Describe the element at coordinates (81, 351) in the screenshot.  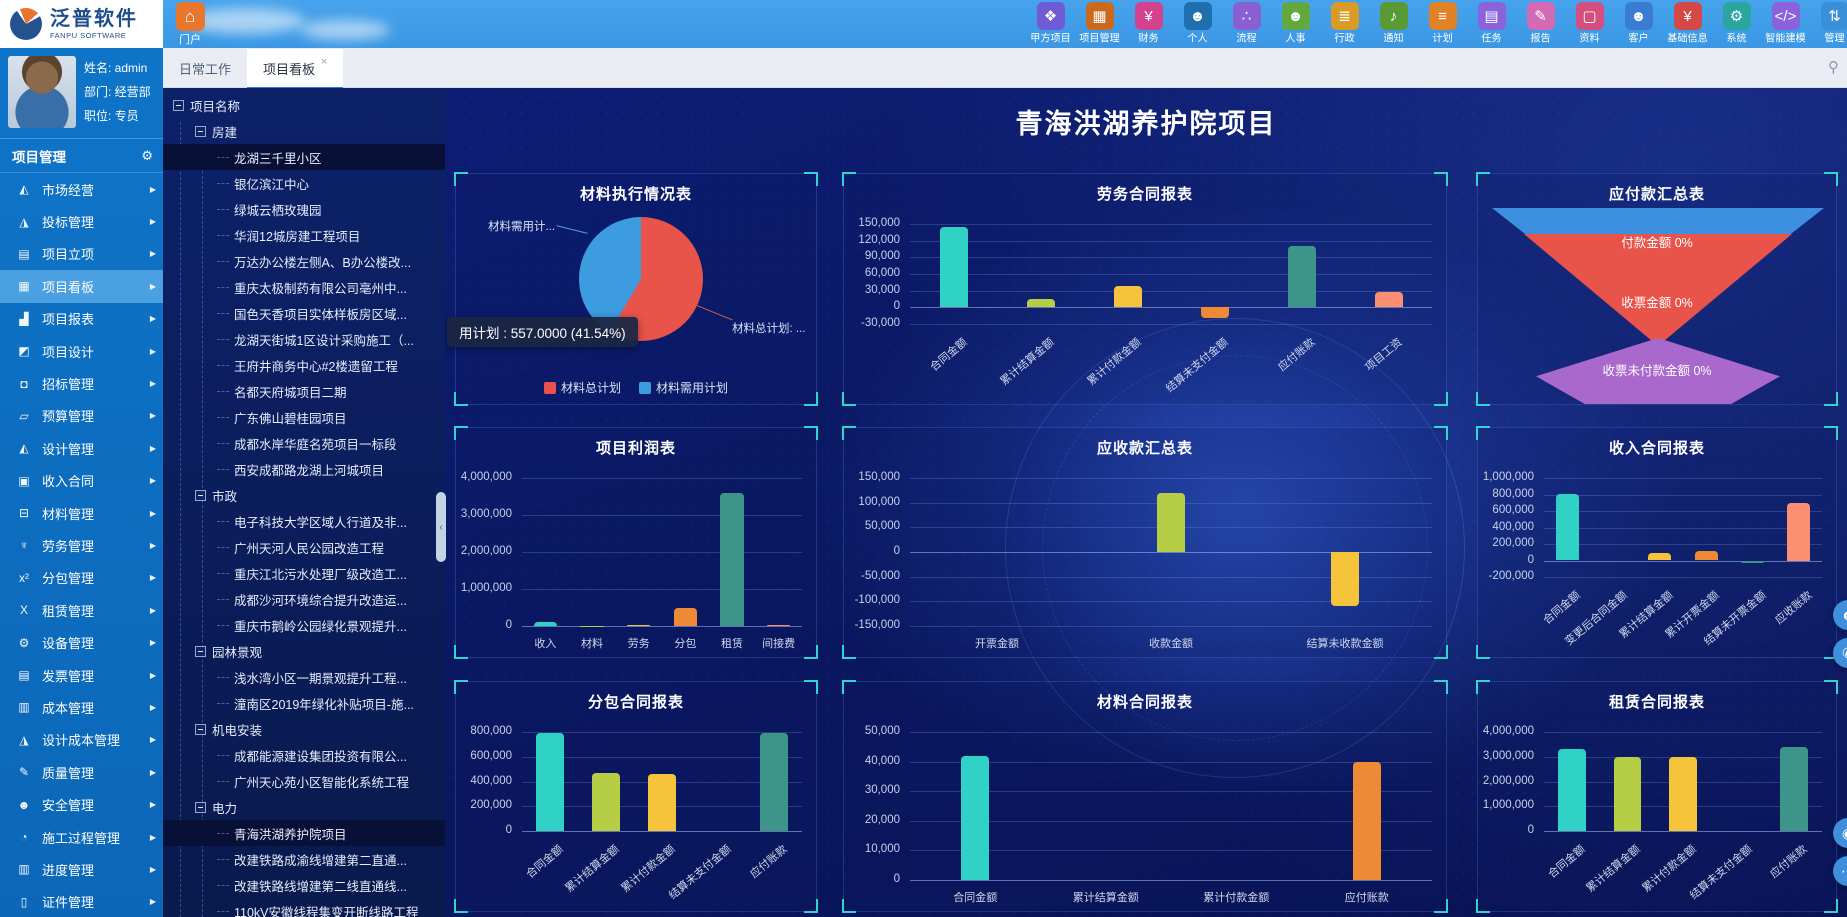
I see `sidebar-item-6: ◩ 项目设计 ▶` at that location.